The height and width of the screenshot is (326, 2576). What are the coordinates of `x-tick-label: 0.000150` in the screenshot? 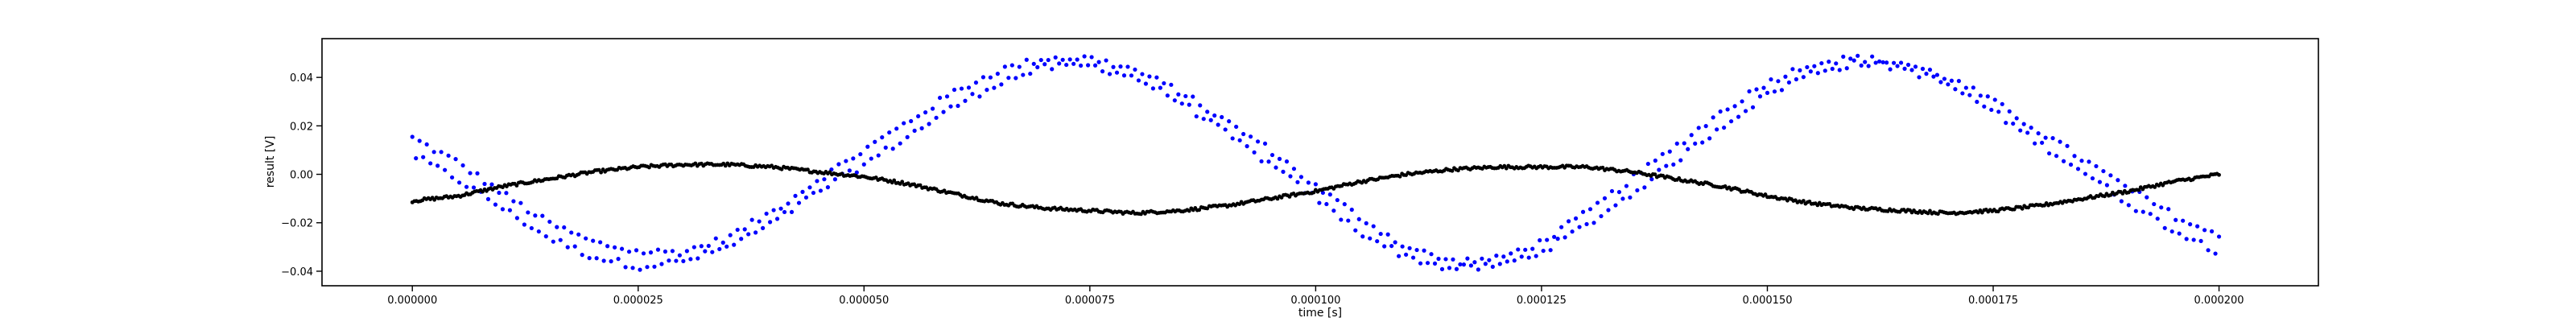 It's located at (1767, 301).